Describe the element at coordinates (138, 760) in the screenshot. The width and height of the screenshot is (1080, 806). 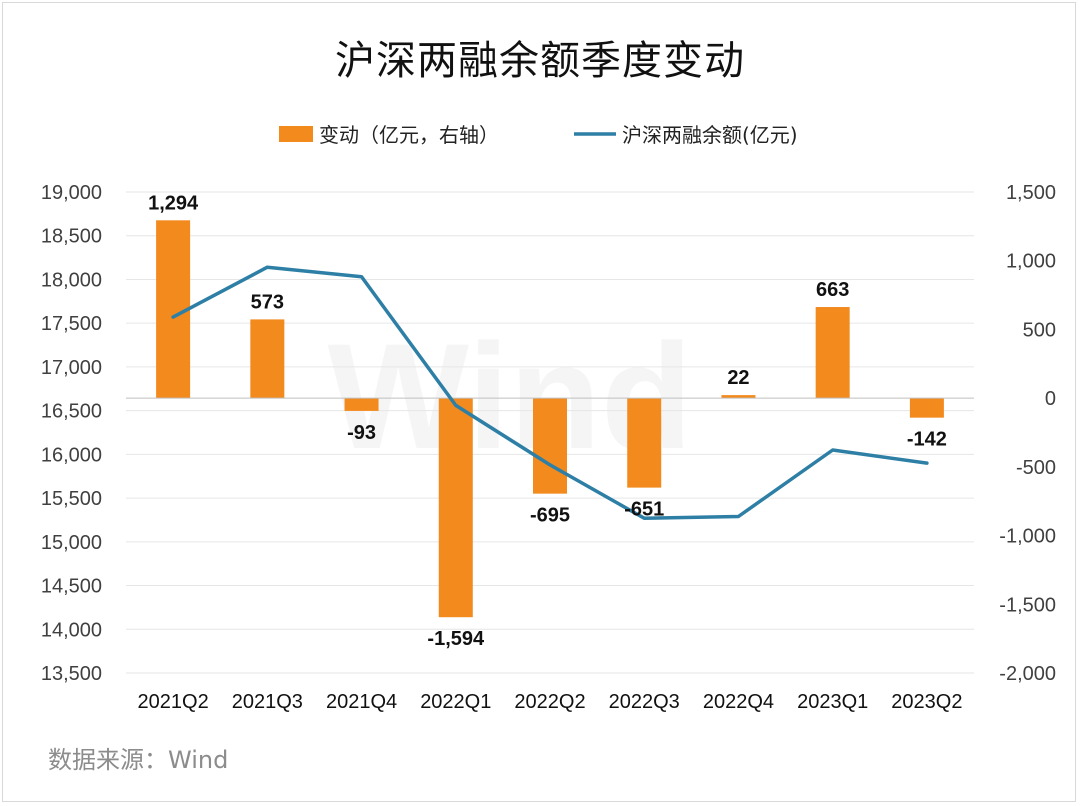
I see `data-source: 数据来源：Wind` at that location.